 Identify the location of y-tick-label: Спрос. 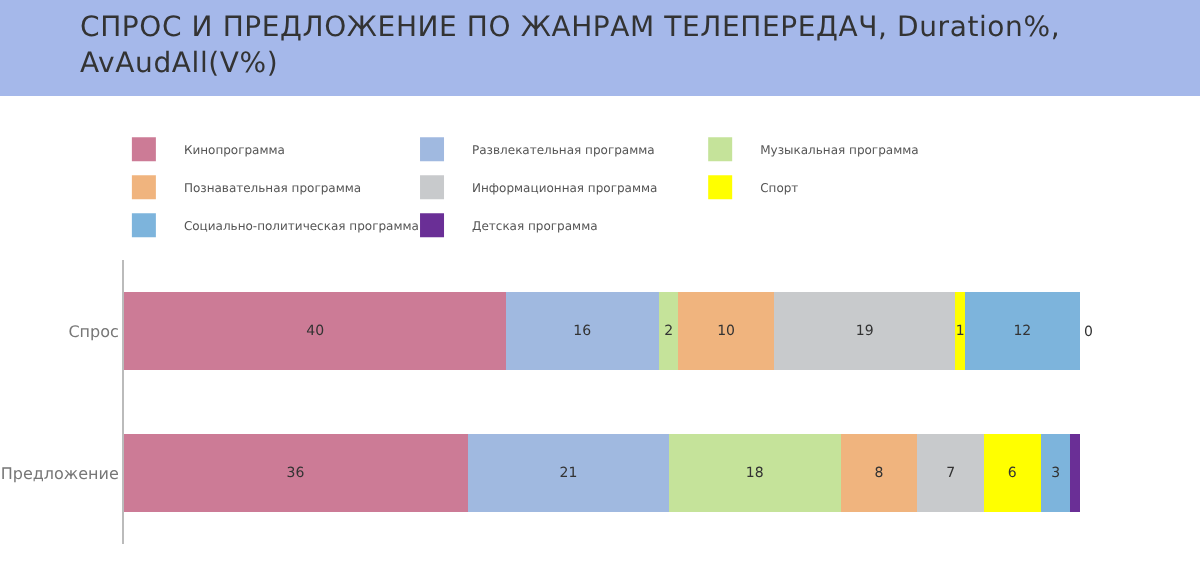
(93, 331).